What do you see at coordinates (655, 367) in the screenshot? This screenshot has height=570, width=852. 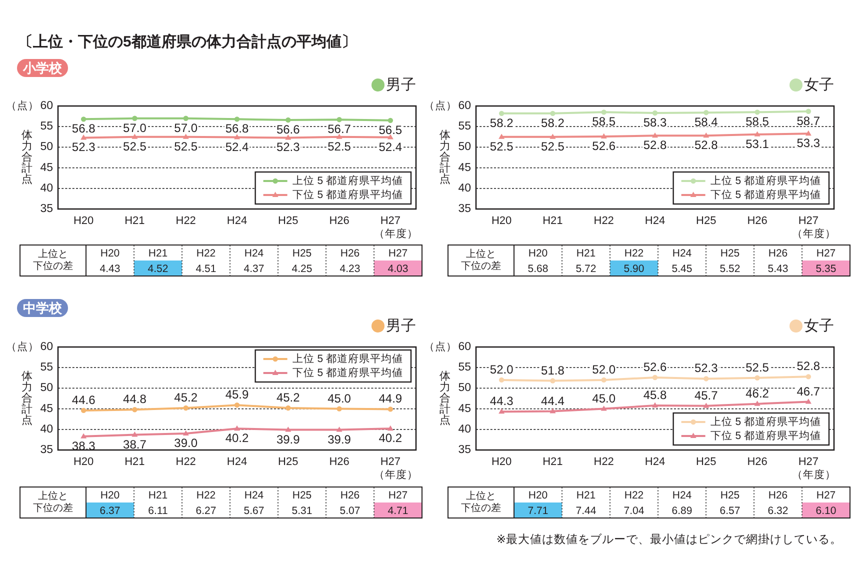 I see `data-label: 52.6` at bounding box center [655, 367].